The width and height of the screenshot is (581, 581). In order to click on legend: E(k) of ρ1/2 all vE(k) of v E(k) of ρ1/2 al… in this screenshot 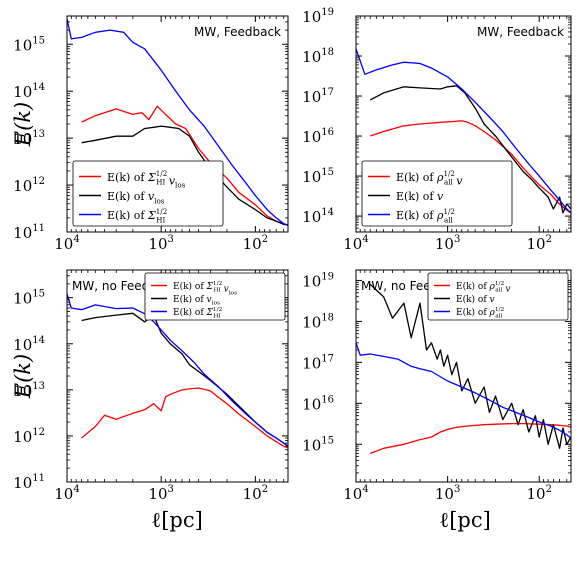, I will do `click(498, 296)`.